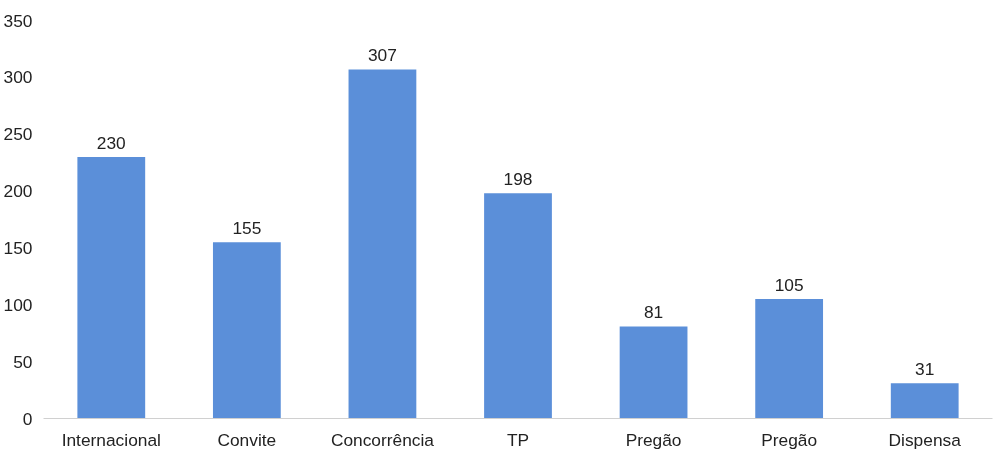 This screenshot has height=452, width=1007. Describe the element at coordinates (247, 228) in the screenshot. I see `data-label: 155` at that location.